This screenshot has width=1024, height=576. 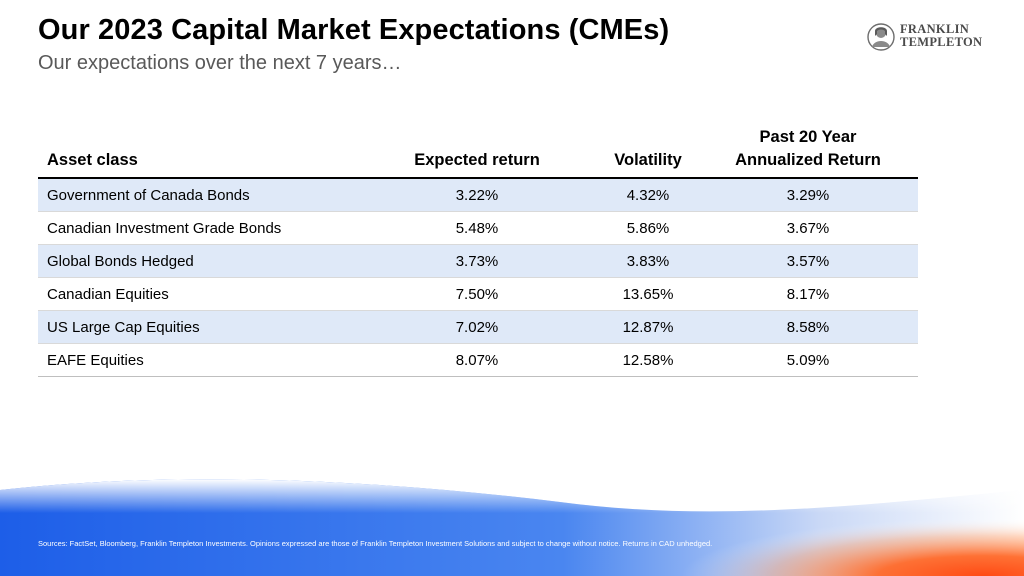 I want to click on past-return-cell: 8.17%, so click(x=808, y=294).